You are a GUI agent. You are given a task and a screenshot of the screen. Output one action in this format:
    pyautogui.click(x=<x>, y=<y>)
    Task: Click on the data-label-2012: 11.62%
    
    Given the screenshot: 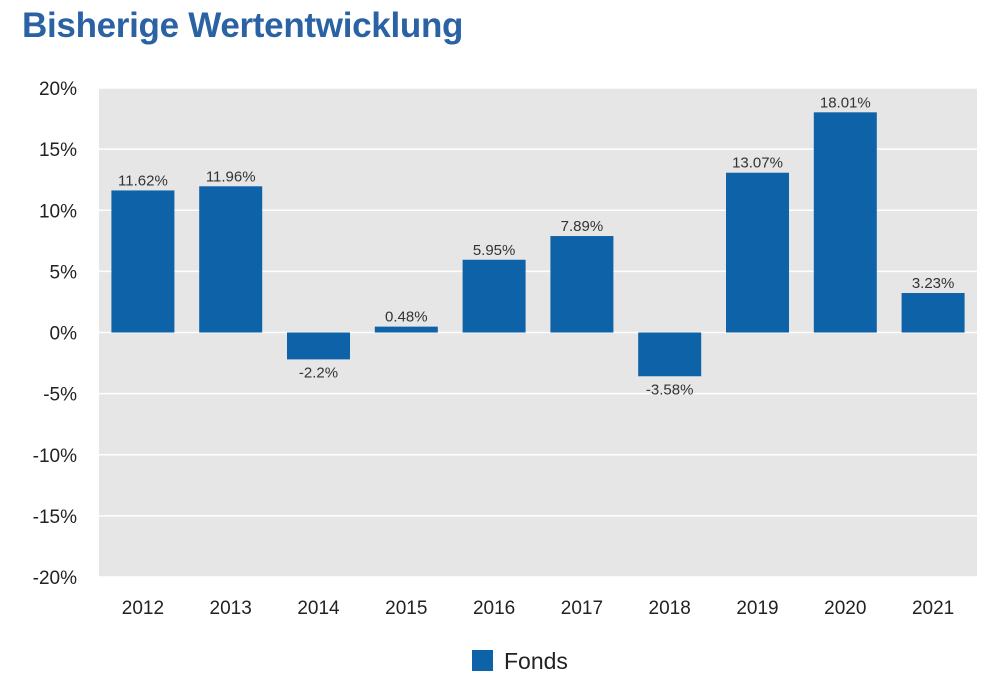 What is the action you would take?
    pyautogui.click(x=143, y=180)
    